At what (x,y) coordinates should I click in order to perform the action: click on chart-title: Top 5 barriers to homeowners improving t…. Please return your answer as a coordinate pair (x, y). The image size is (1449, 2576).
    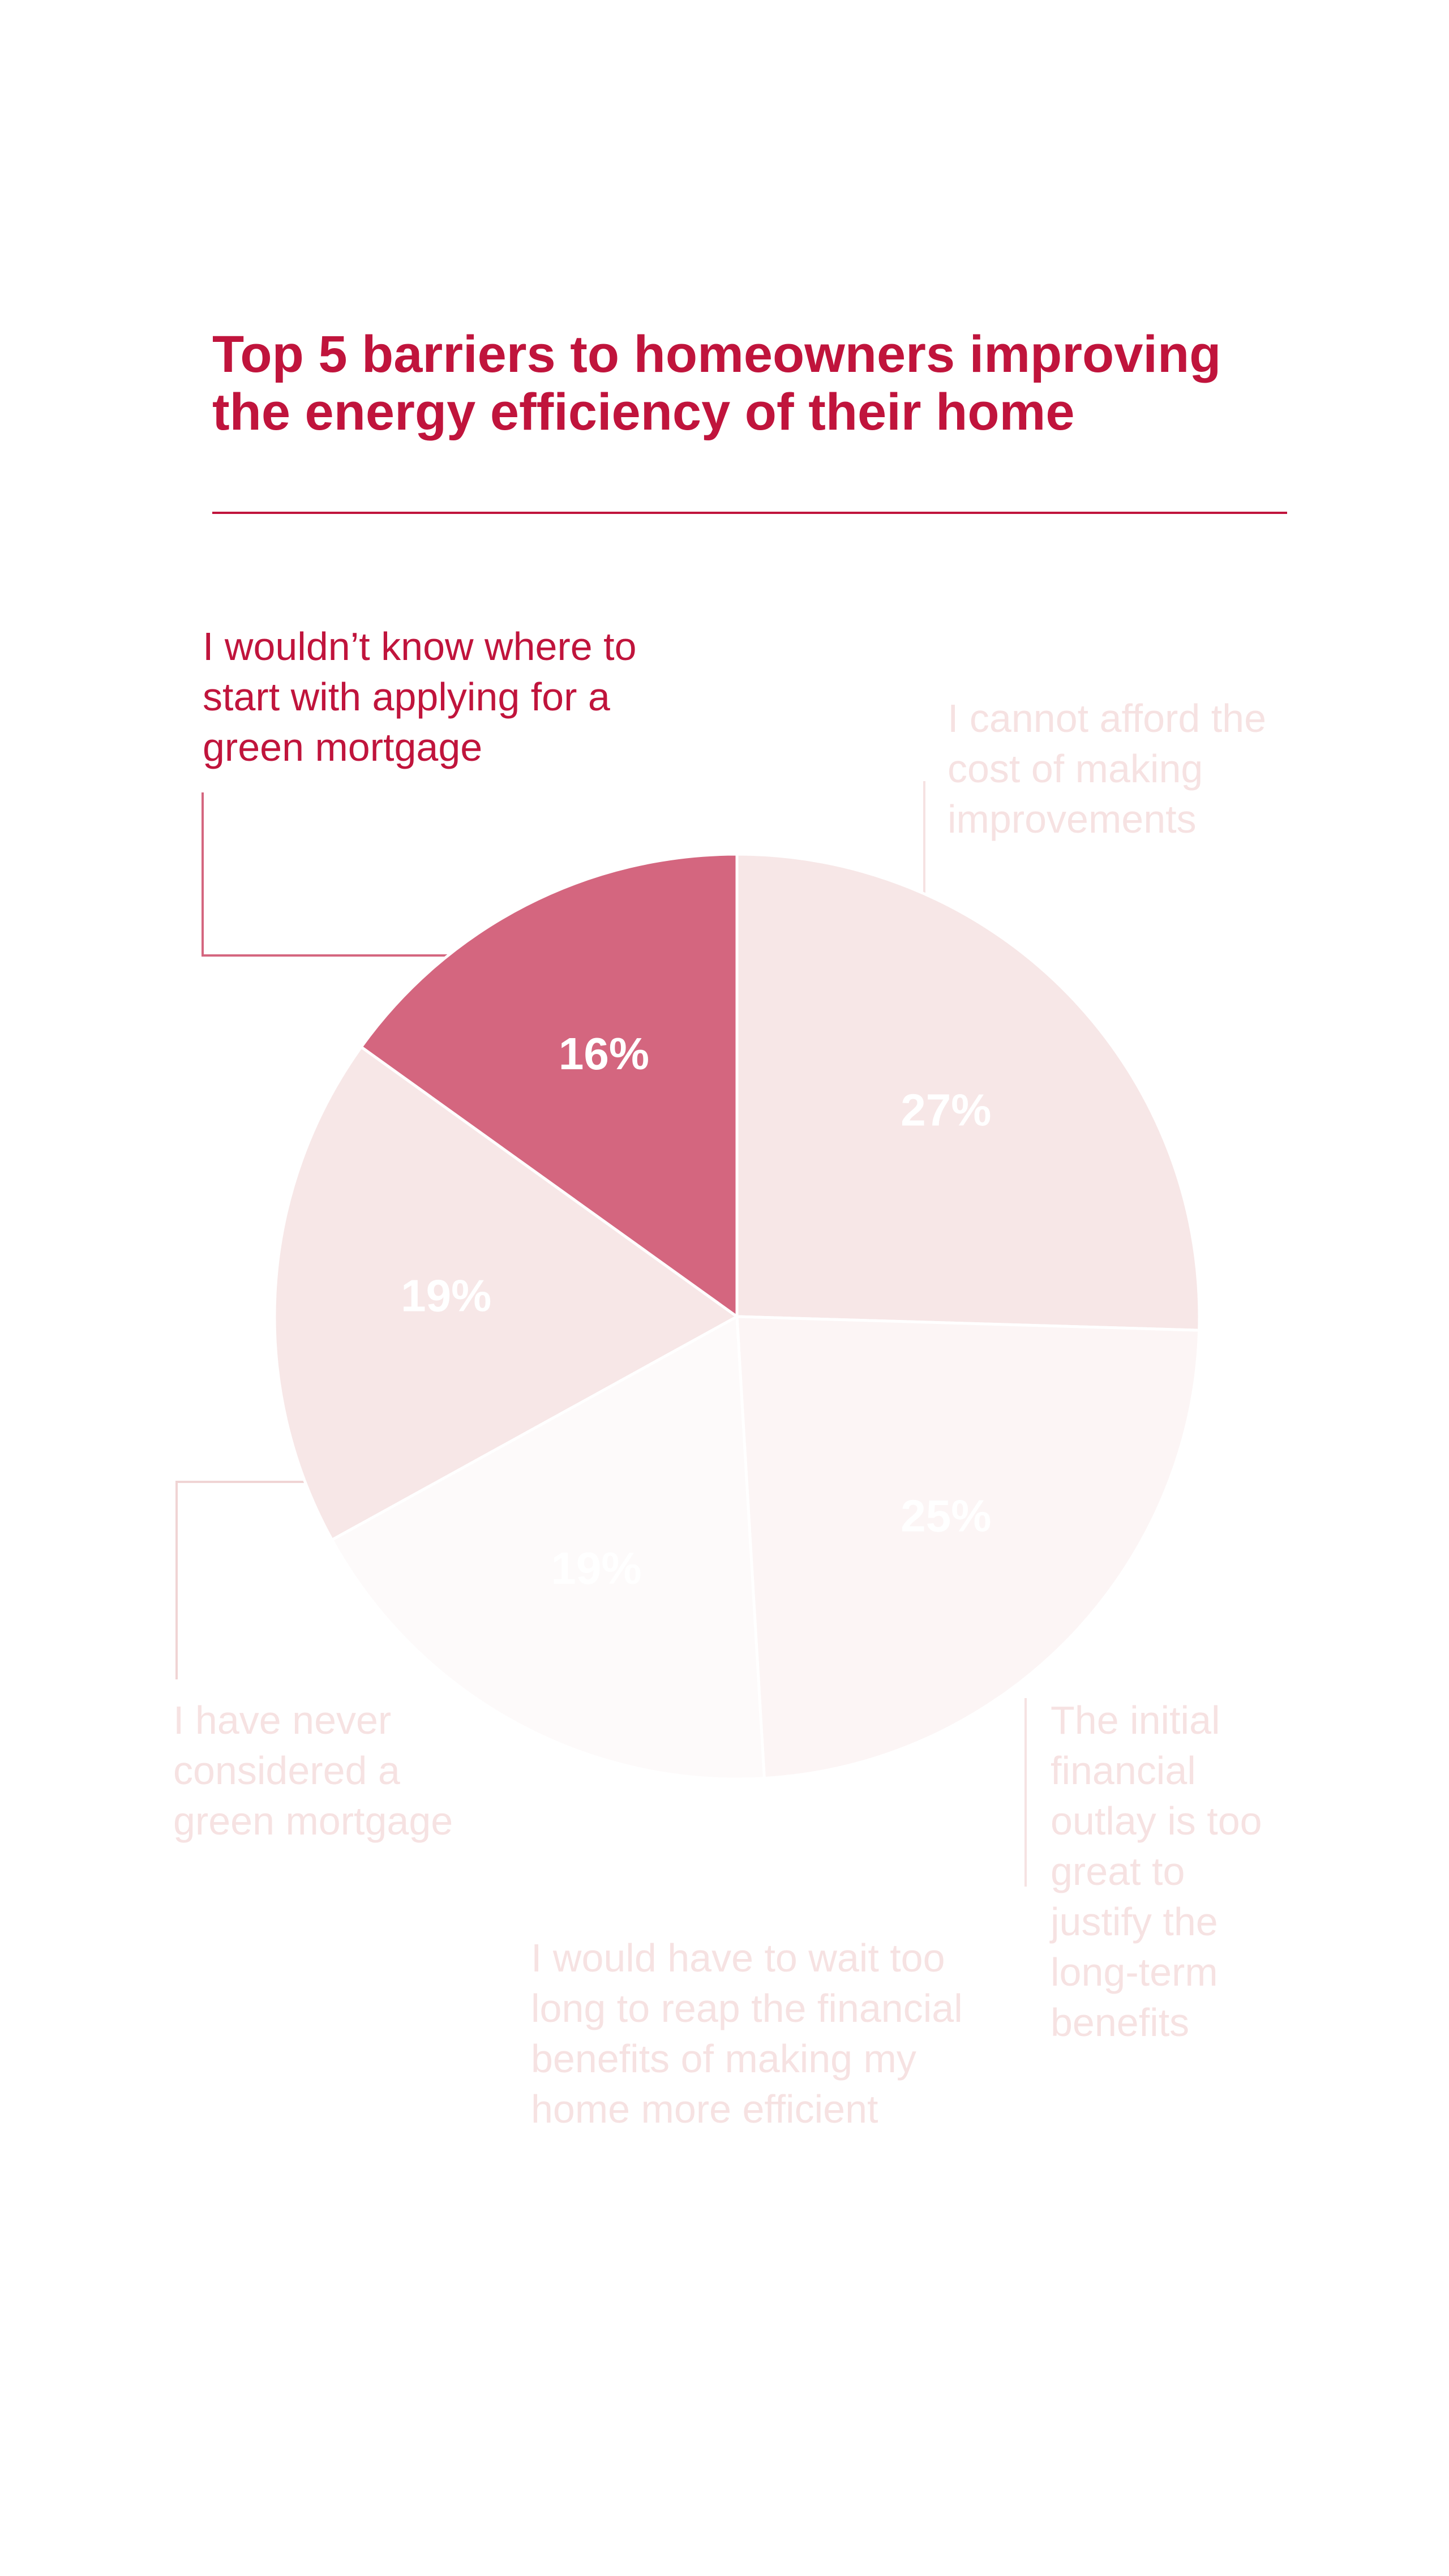
    Looking at the image, I should click on (716, 383).